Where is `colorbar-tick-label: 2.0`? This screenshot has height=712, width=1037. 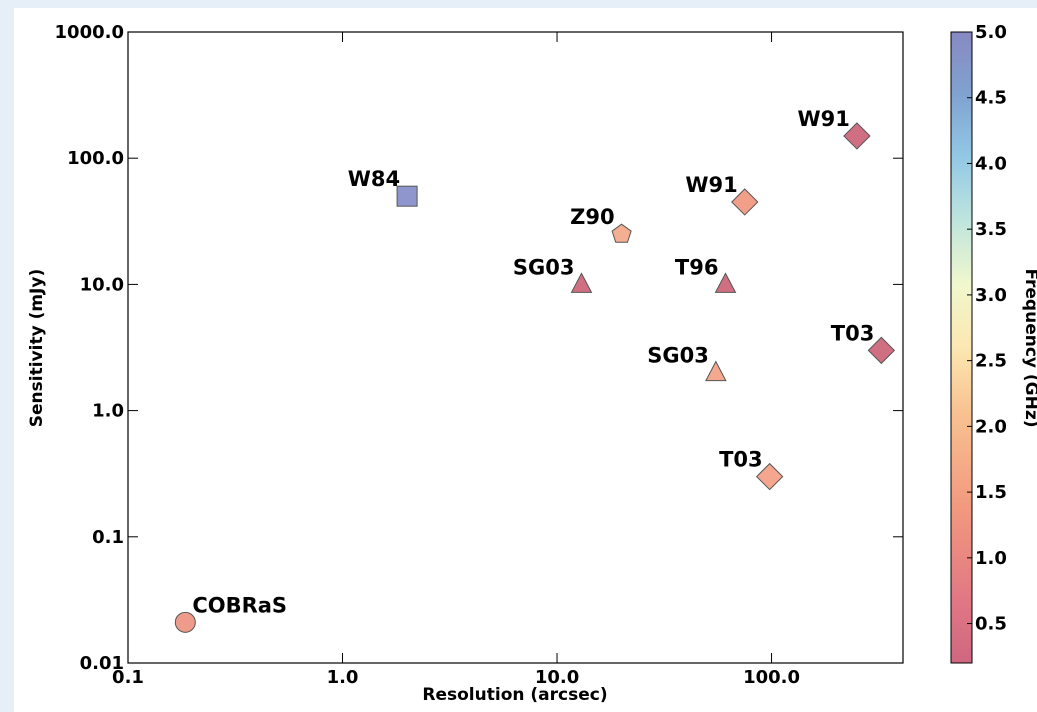 colorbar-tick-label: 2.0 is located at coordinates (991, 426).